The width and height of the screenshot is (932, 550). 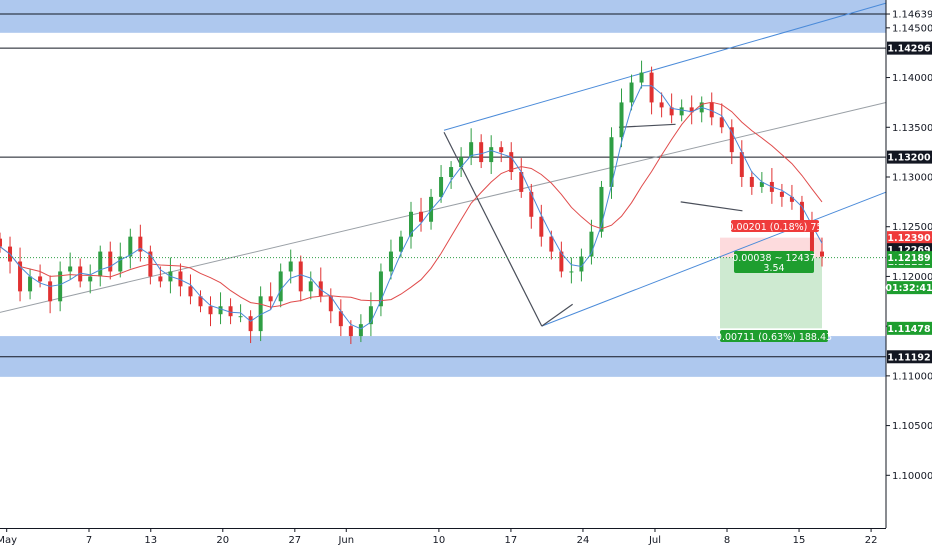 I want to click on time-tick-label: 13, so click(x=150, y=540).